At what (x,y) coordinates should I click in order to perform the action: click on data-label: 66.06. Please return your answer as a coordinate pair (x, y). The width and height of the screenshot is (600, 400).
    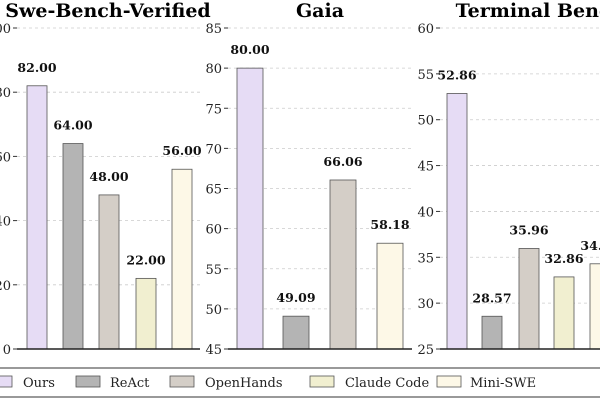
    Looking at the image, I should click on (342, 161).